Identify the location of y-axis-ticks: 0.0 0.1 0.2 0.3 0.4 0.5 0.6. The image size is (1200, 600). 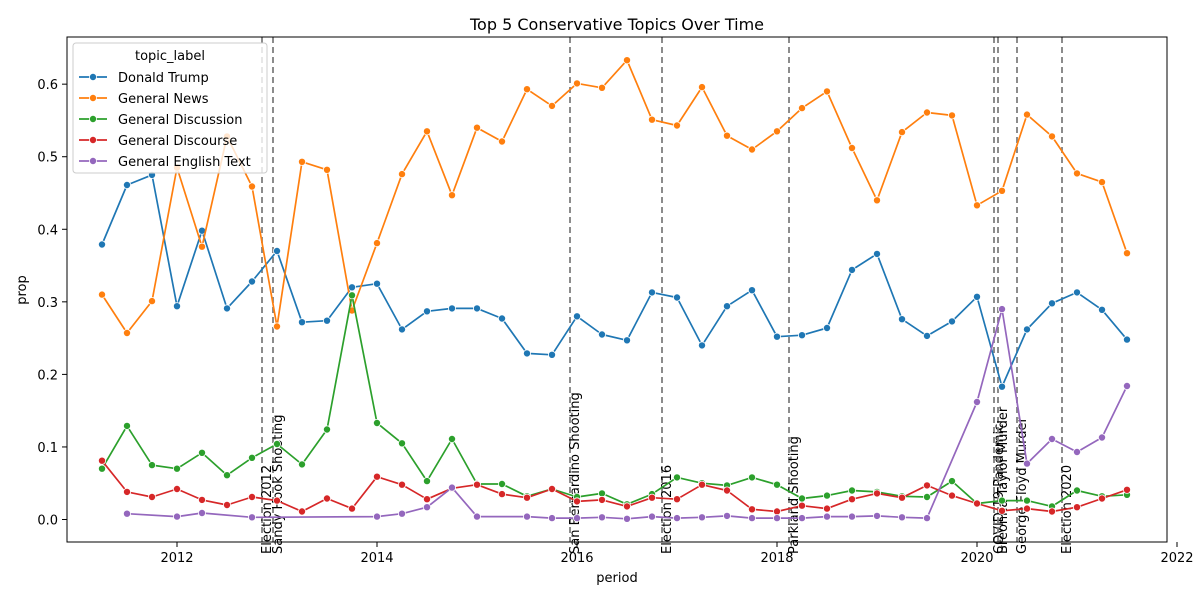
(52, 303).